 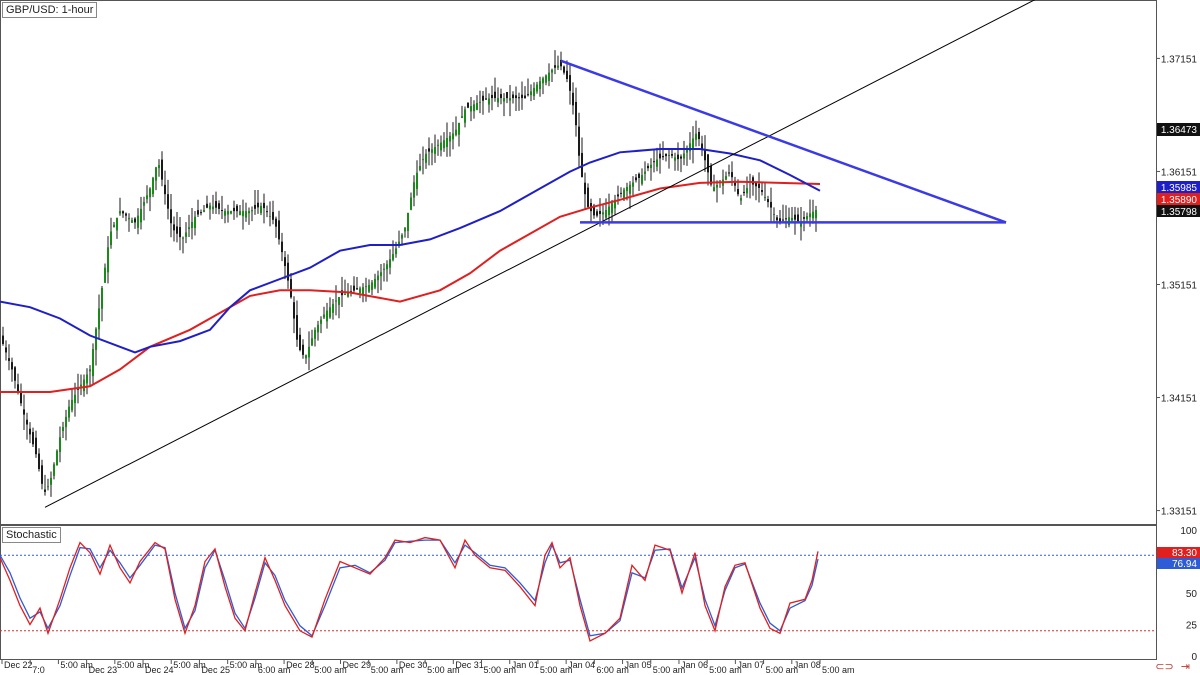 I want to click on stochastic-tick-label: 50, so click(x=1192, y=594).